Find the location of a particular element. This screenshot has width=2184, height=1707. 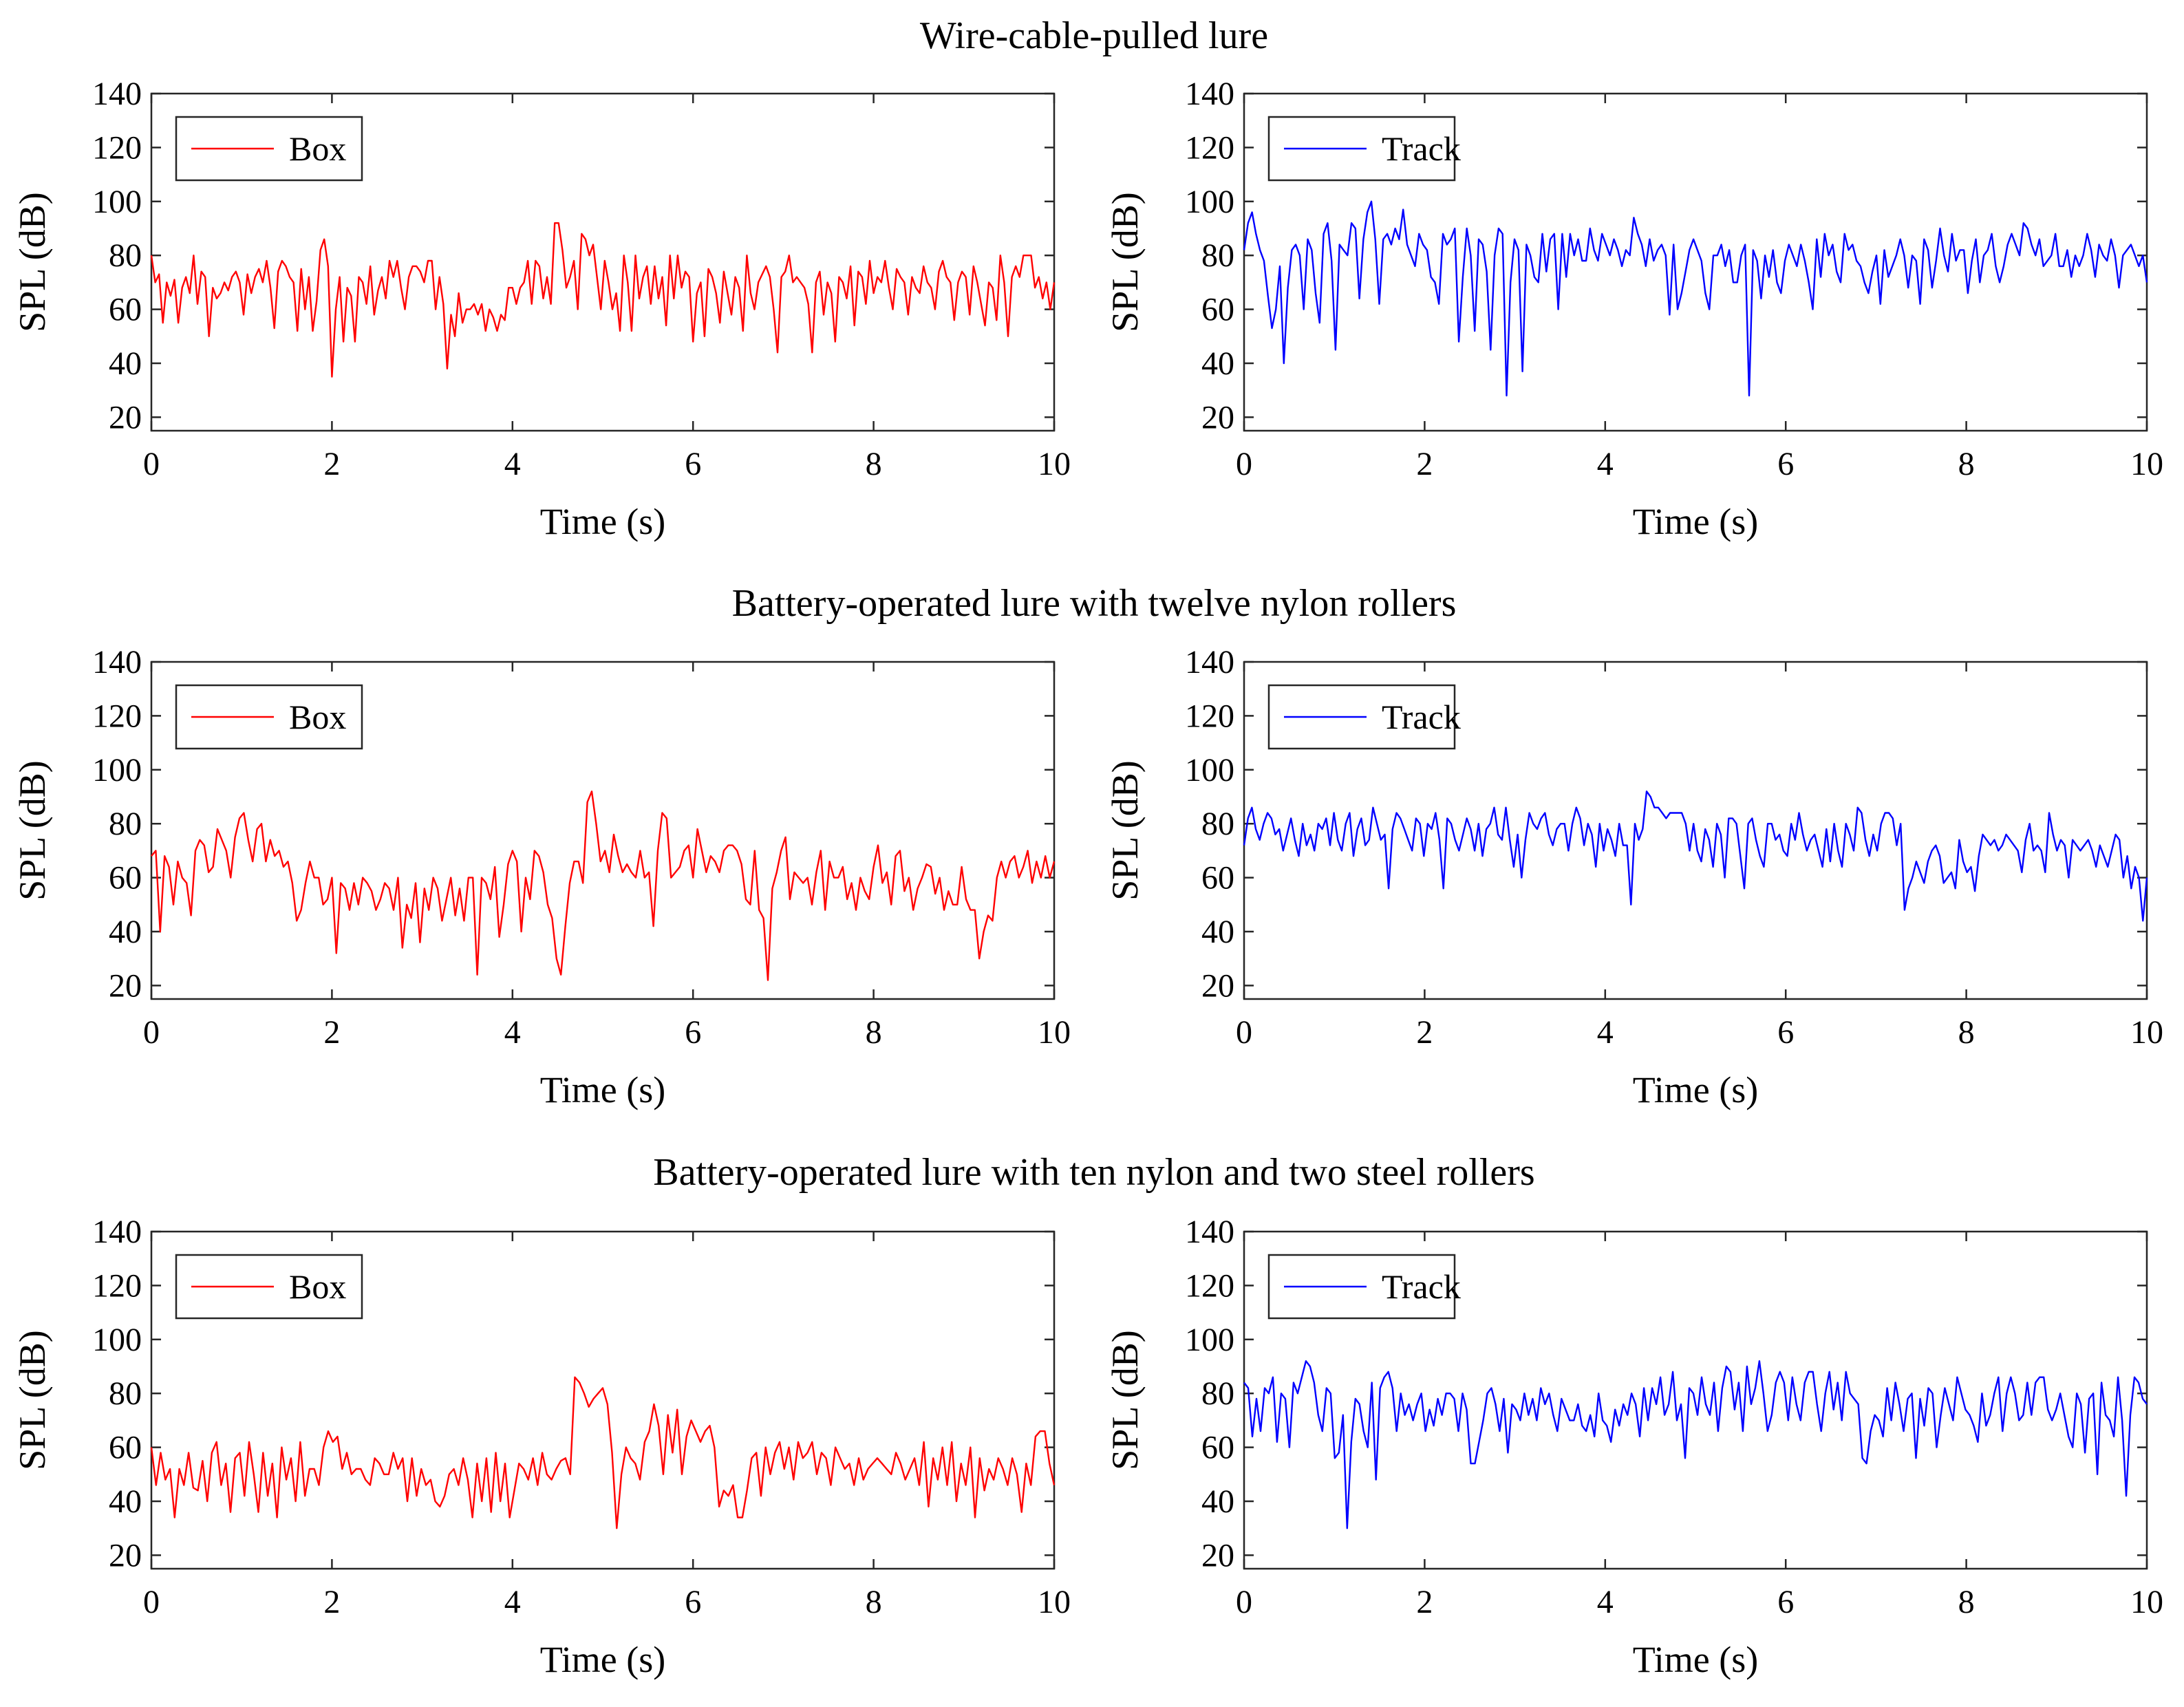

series-line-track is located at coordinates (1695, 856).